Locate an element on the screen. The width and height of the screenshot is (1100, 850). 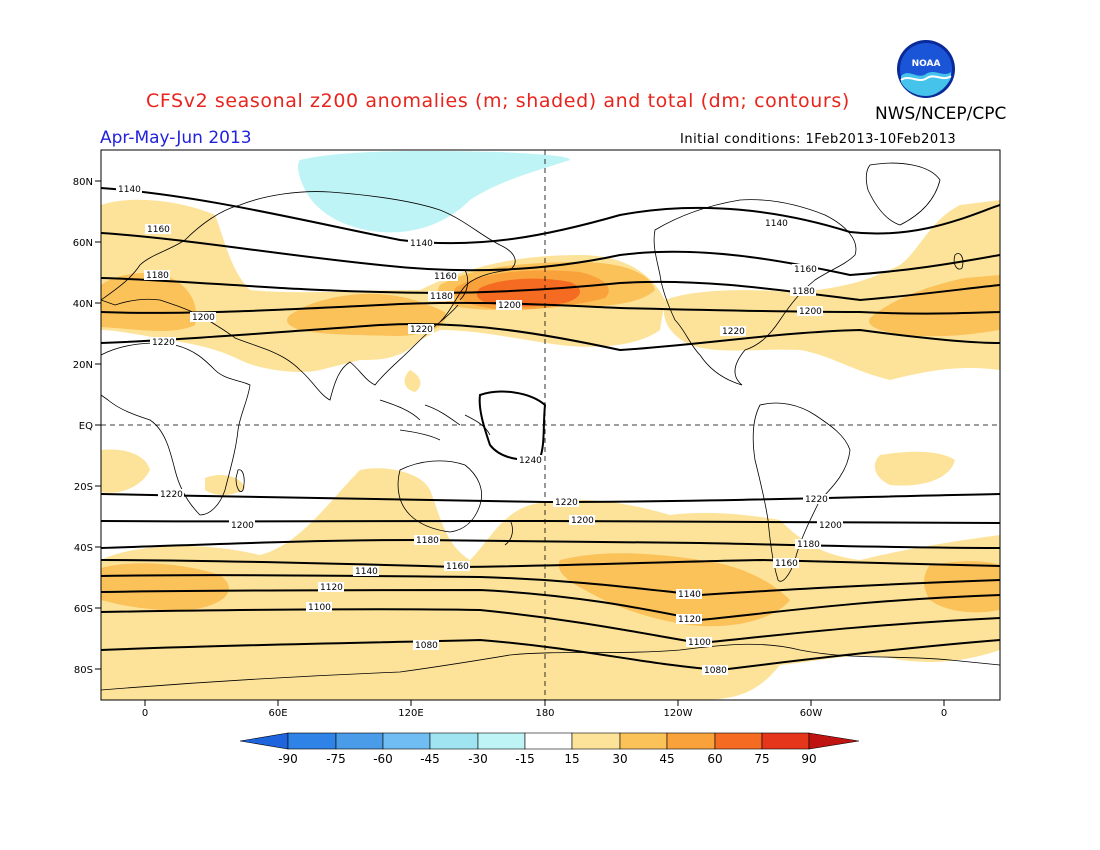
lon-label-0-right: 0 is located at coordinates (944, 713).